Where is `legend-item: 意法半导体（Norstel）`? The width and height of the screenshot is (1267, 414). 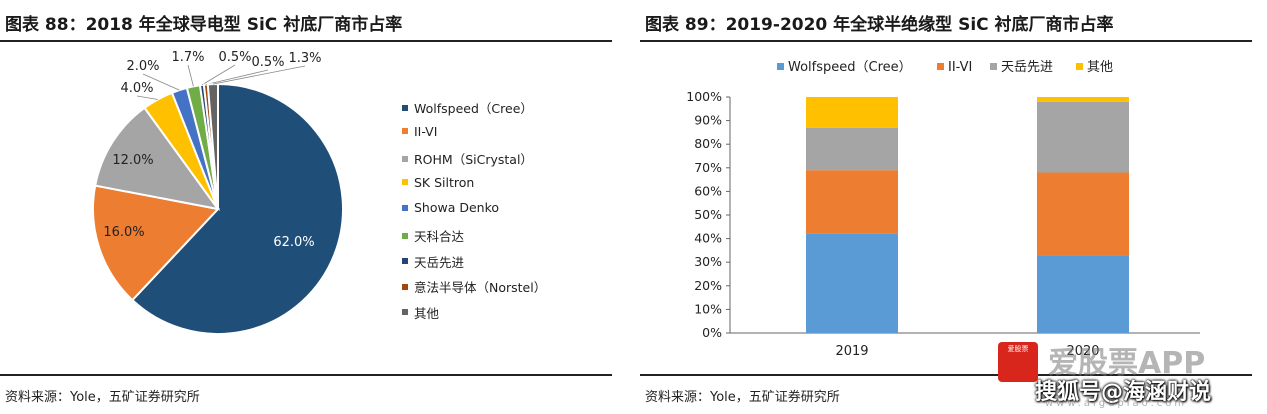 legend-item: 意法半导体（Norstel） is located at coordinates (474, 286).